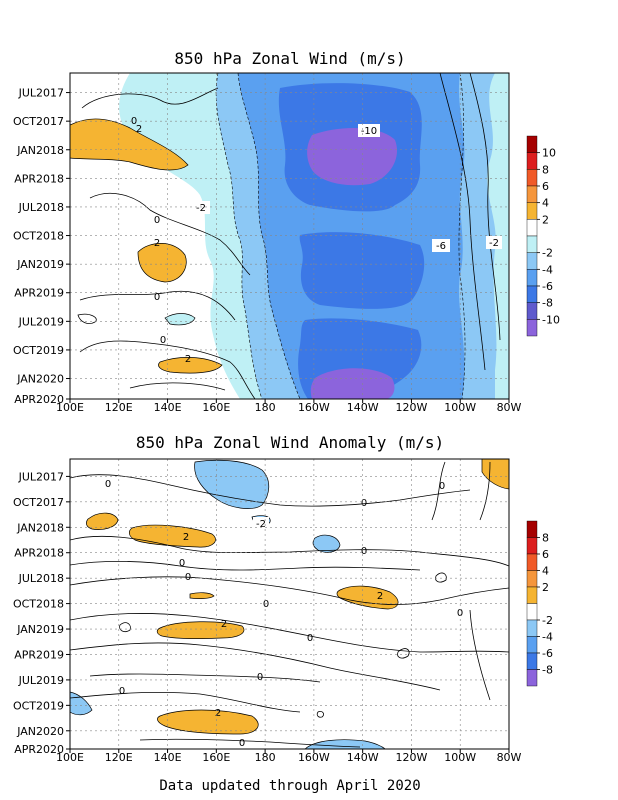  I want to click on contour-label-minus6: -6, so click(441, 246).